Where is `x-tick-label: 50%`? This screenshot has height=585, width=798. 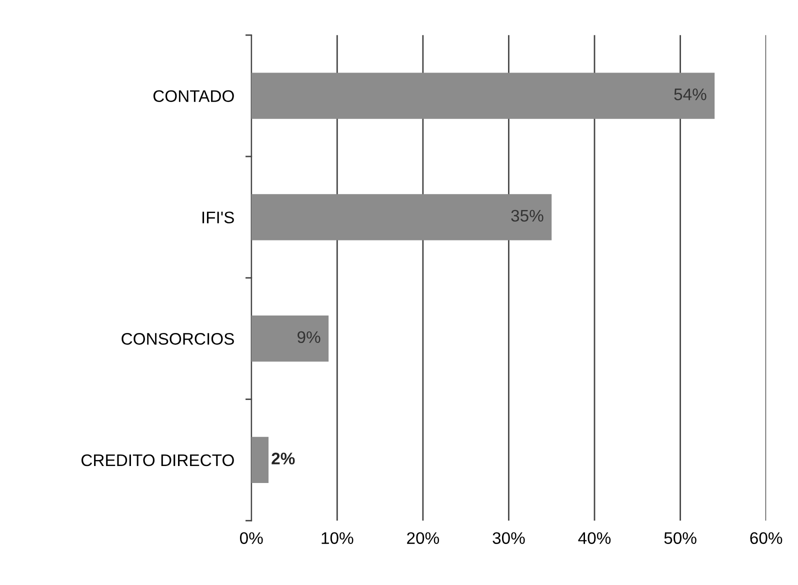 x-tick-label: 50% is located at coordinates (680, 538).